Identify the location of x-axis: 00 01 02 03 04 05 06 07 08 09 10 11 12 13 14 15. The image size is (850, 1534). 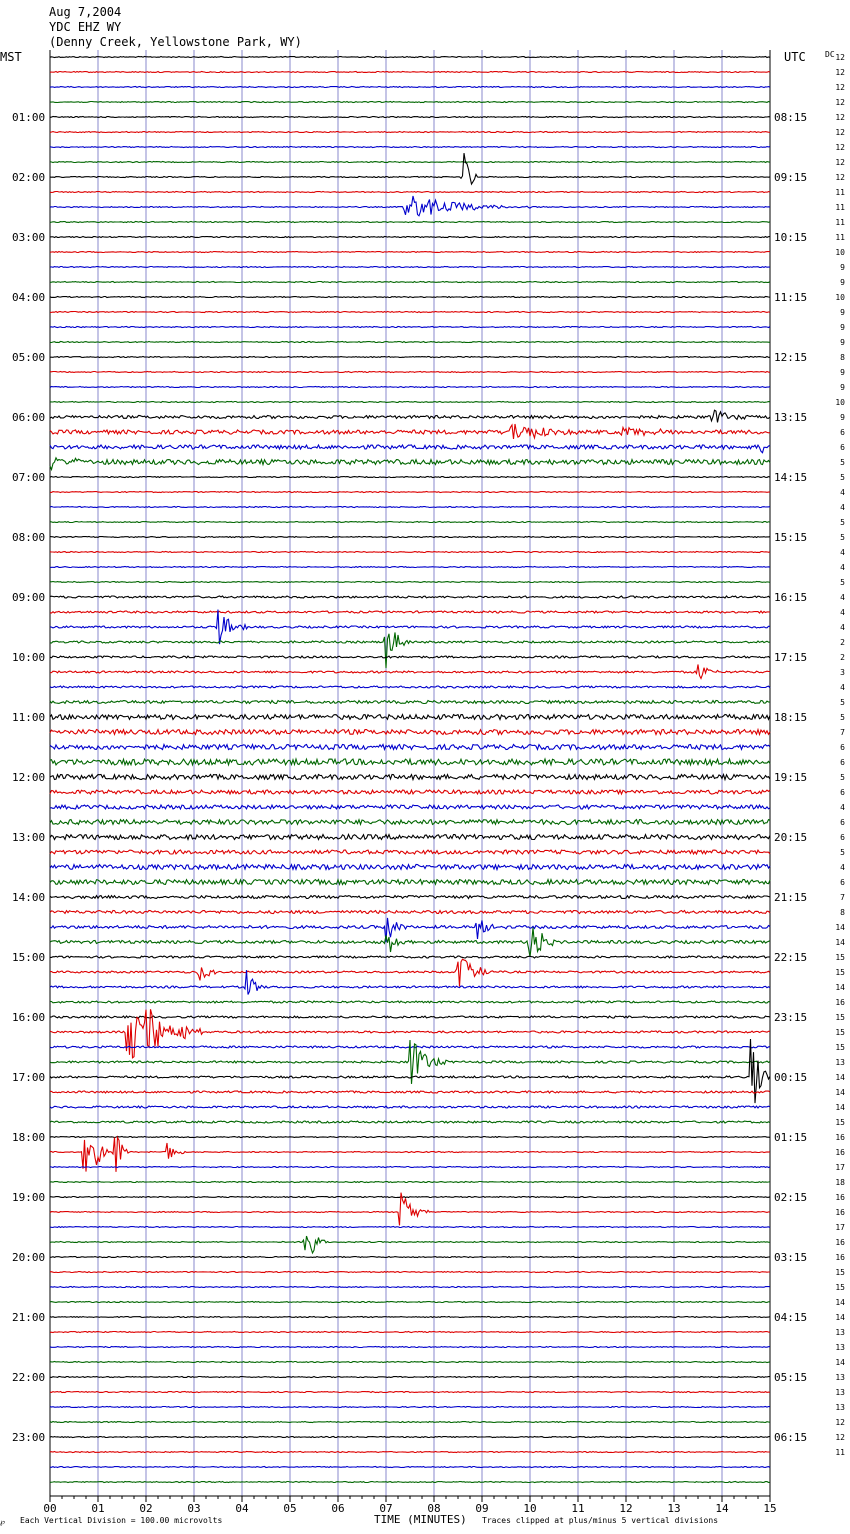
(410, 1505).